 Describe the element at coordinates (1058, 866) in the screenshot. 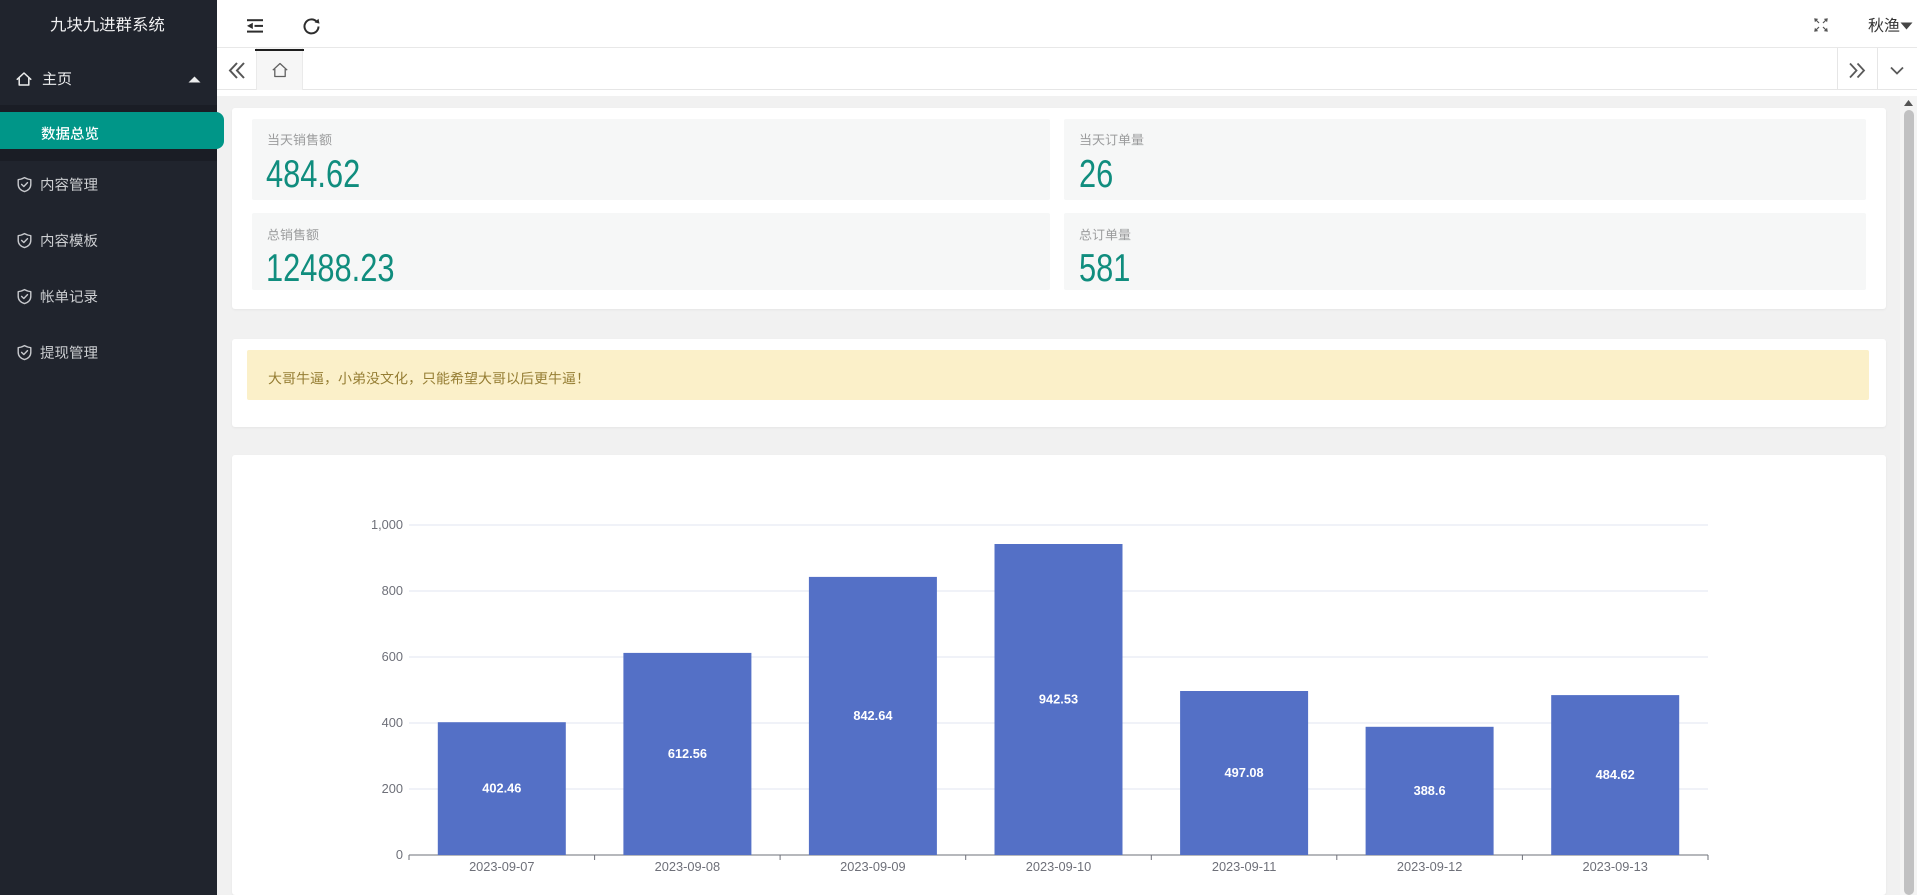

I see `svg-text: 2023-09-10` at that location.